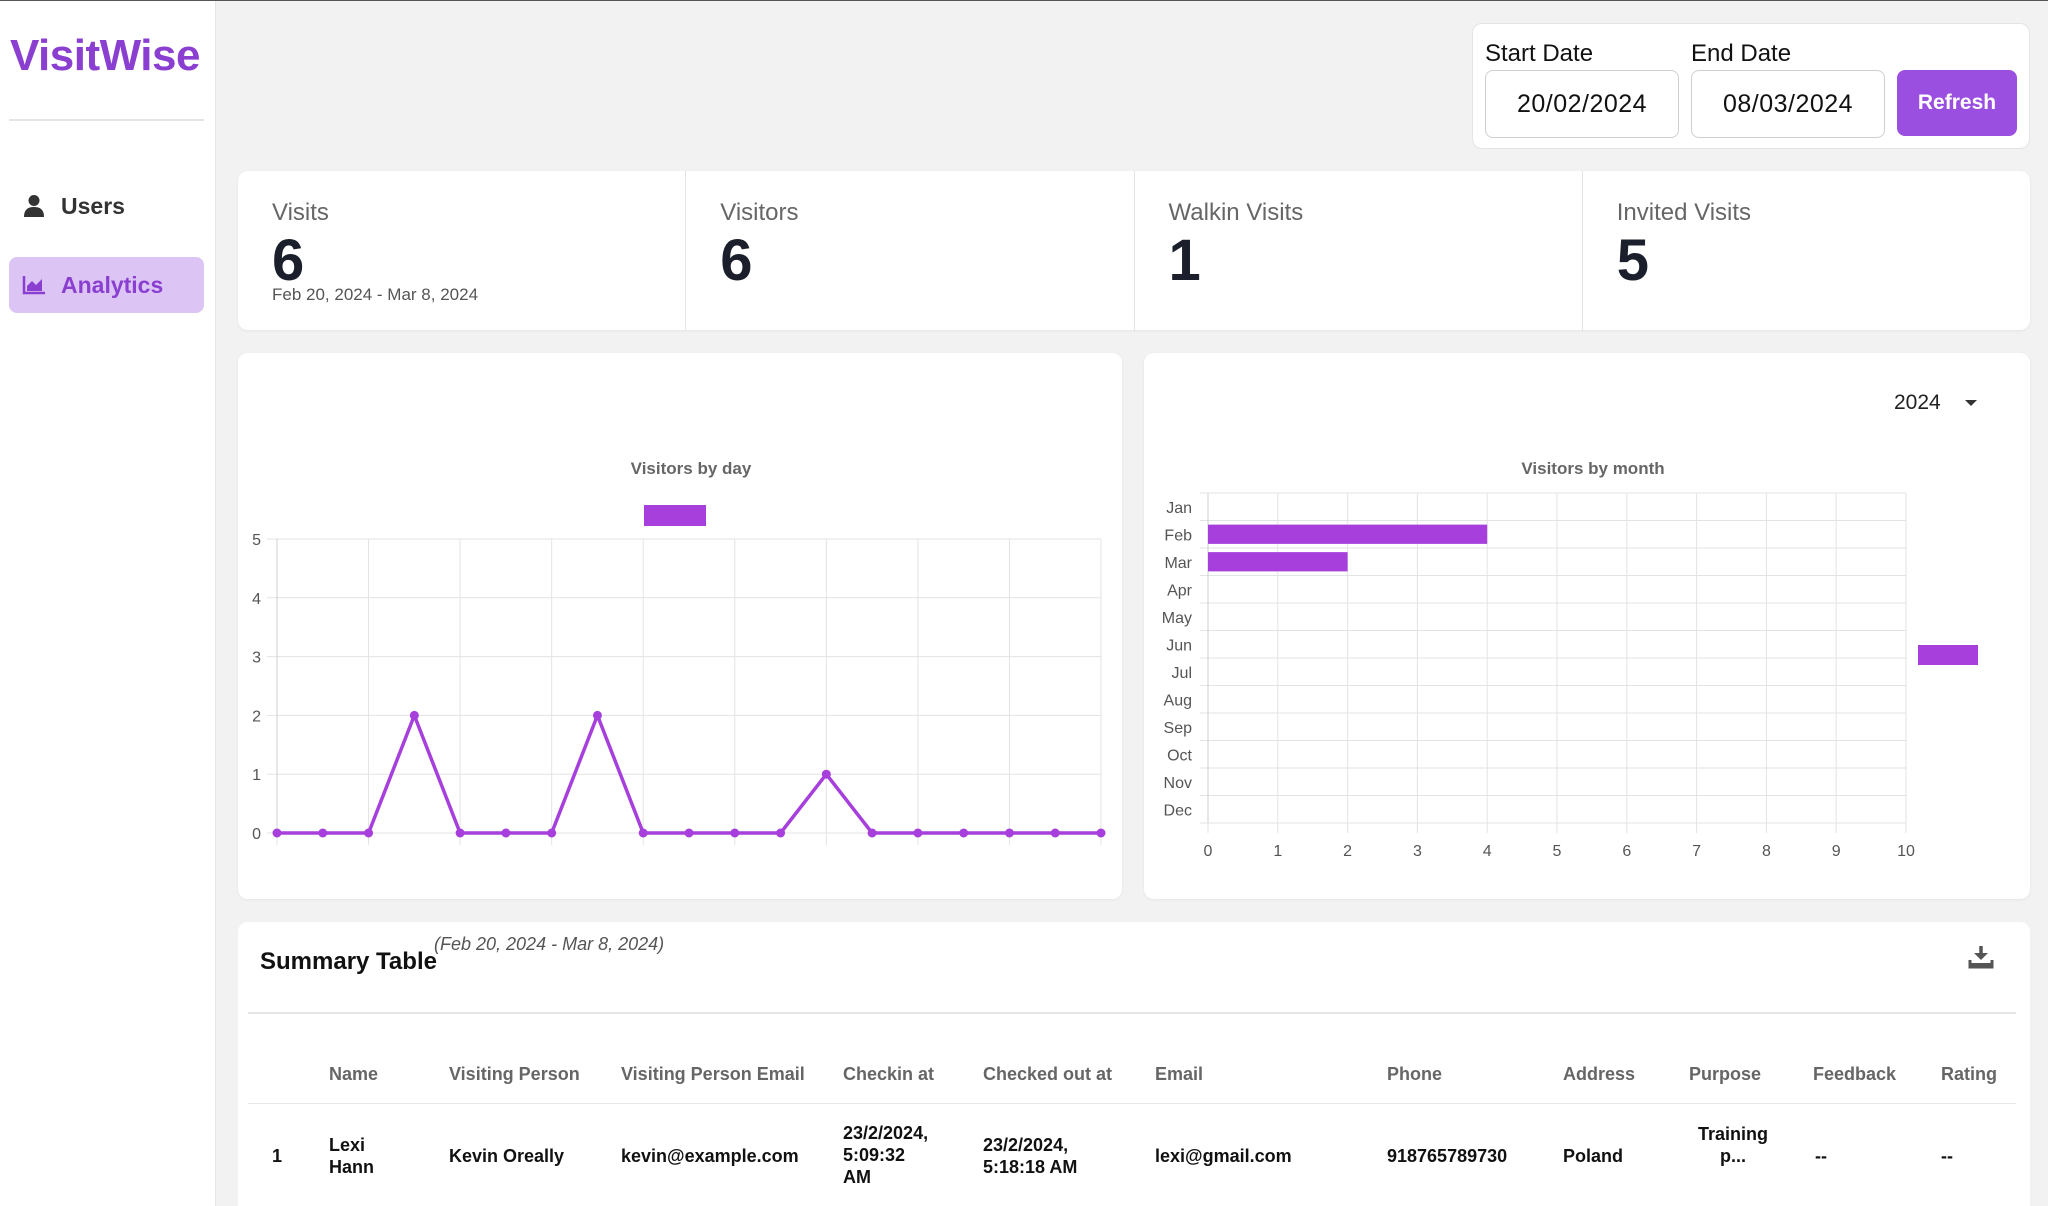 This screenshot has height=1206, width=2048. I want to click on cell-checkout-line: 23/2/2024,, so click(1026, 1145).